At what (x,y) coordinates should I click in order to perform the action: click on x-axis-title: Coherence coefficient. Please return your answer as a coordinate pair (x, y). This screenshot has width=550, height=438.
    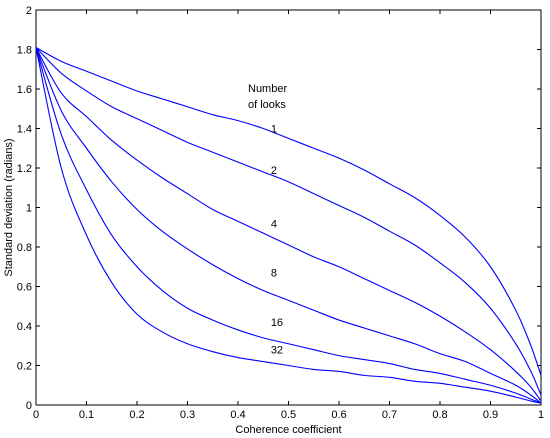
    Looking at the image, I should click on (288, 430).